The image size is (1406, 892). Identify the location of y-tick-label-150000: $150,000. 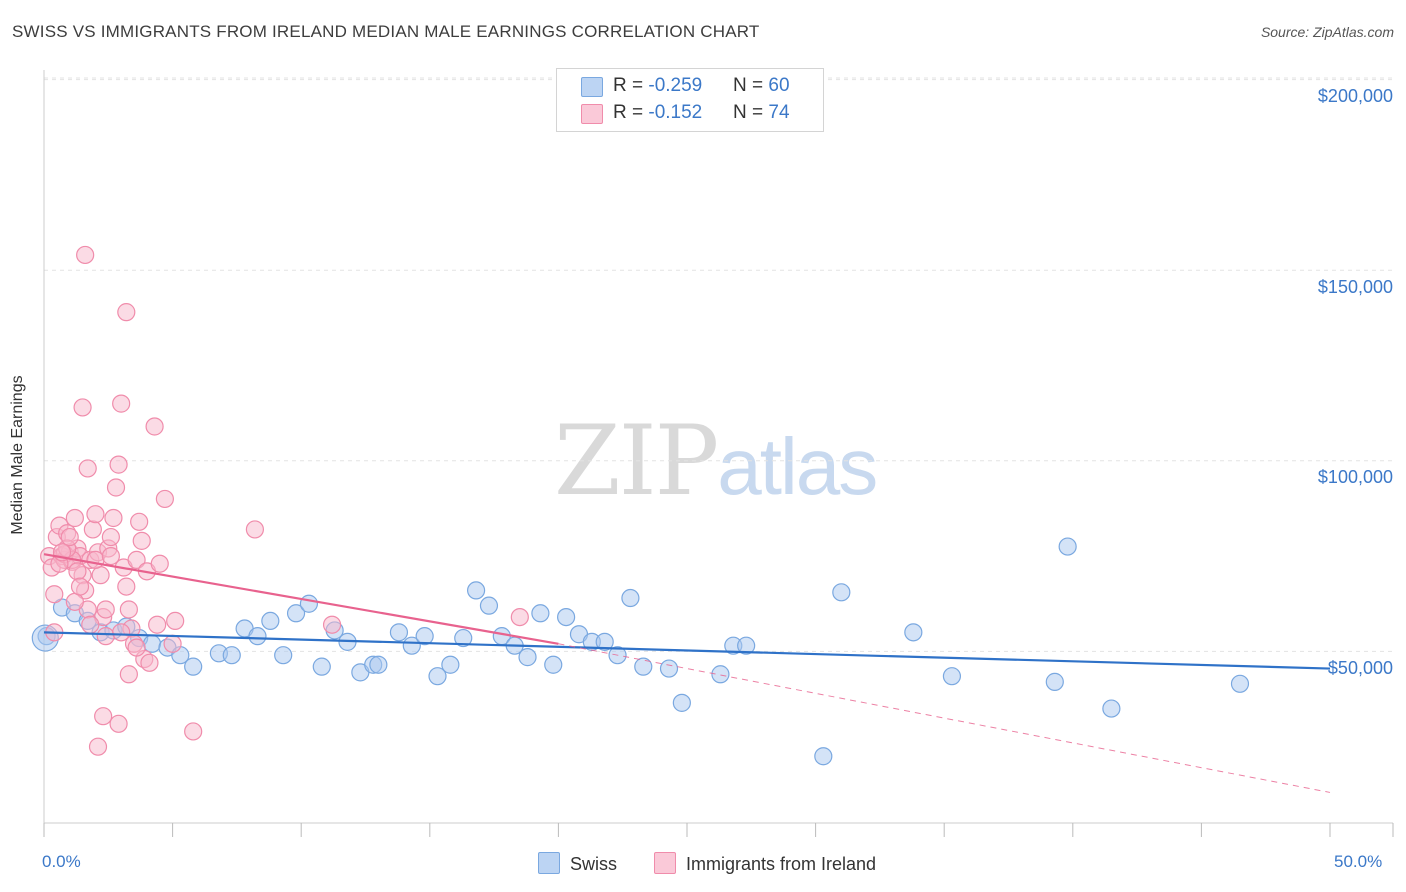
(1355, 287).